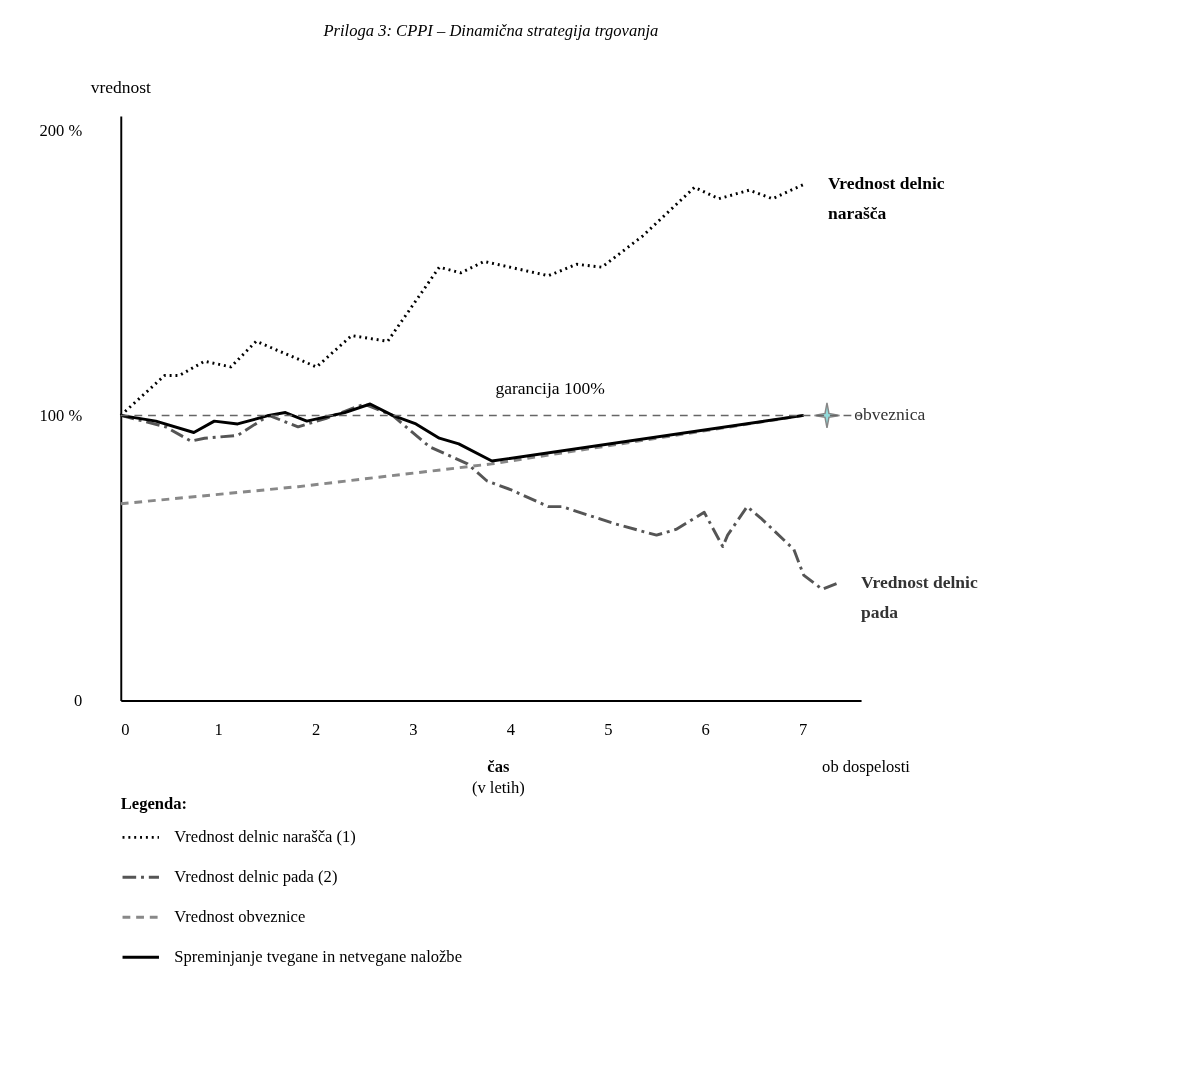 Image resolution: width=1202 pixels, height=1088 pixels. What do you see at coordinates (919, 597) in the screenshot?
I see `annotation: Vrednost delnic pada` at bounding box center [919, 597].